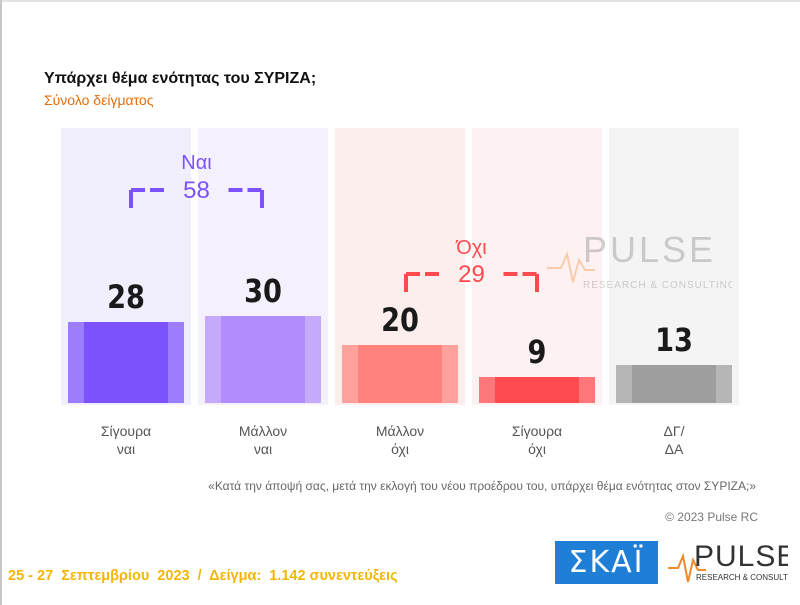 This screenshot has width=800, height=605. I want to click on watermark-tagline: RESEARCH & CONSULTING, so click(657, 285).